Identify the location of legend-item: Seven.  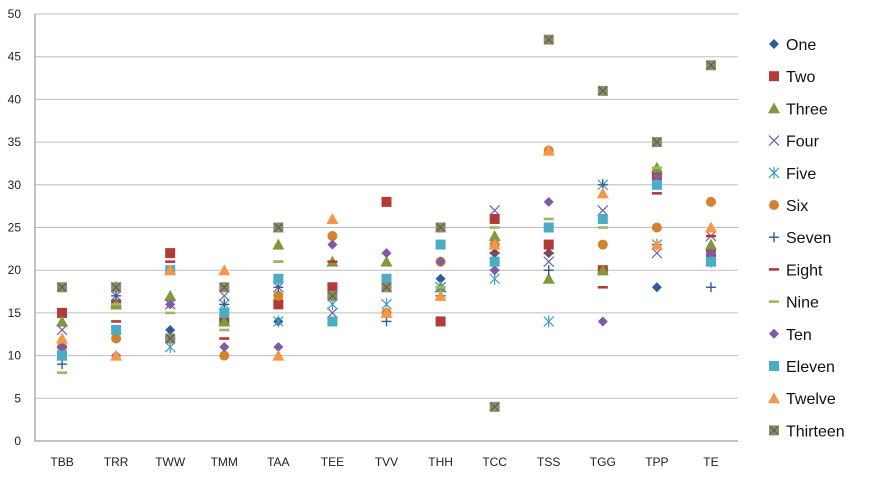
(800, 238).